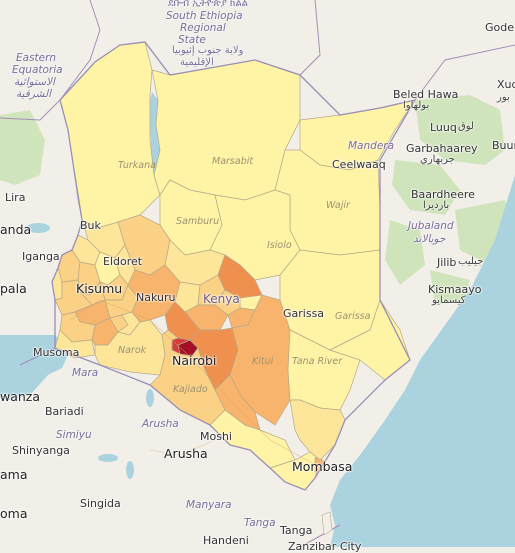 This screenshot has width=515, height=553. Describe the element at coordinates (304, 313) in the screenshot. I see `label-garissa-city: Garissa` at that location.